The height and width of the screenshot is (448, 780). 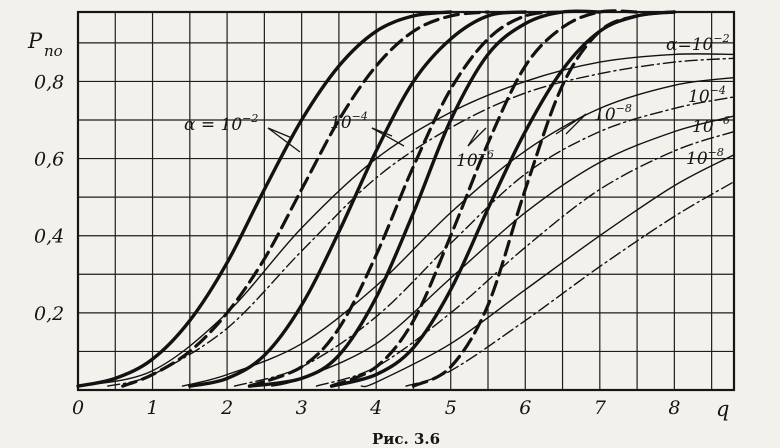 I want to click on x-tick-label: 3, so click(x=302, y=408).